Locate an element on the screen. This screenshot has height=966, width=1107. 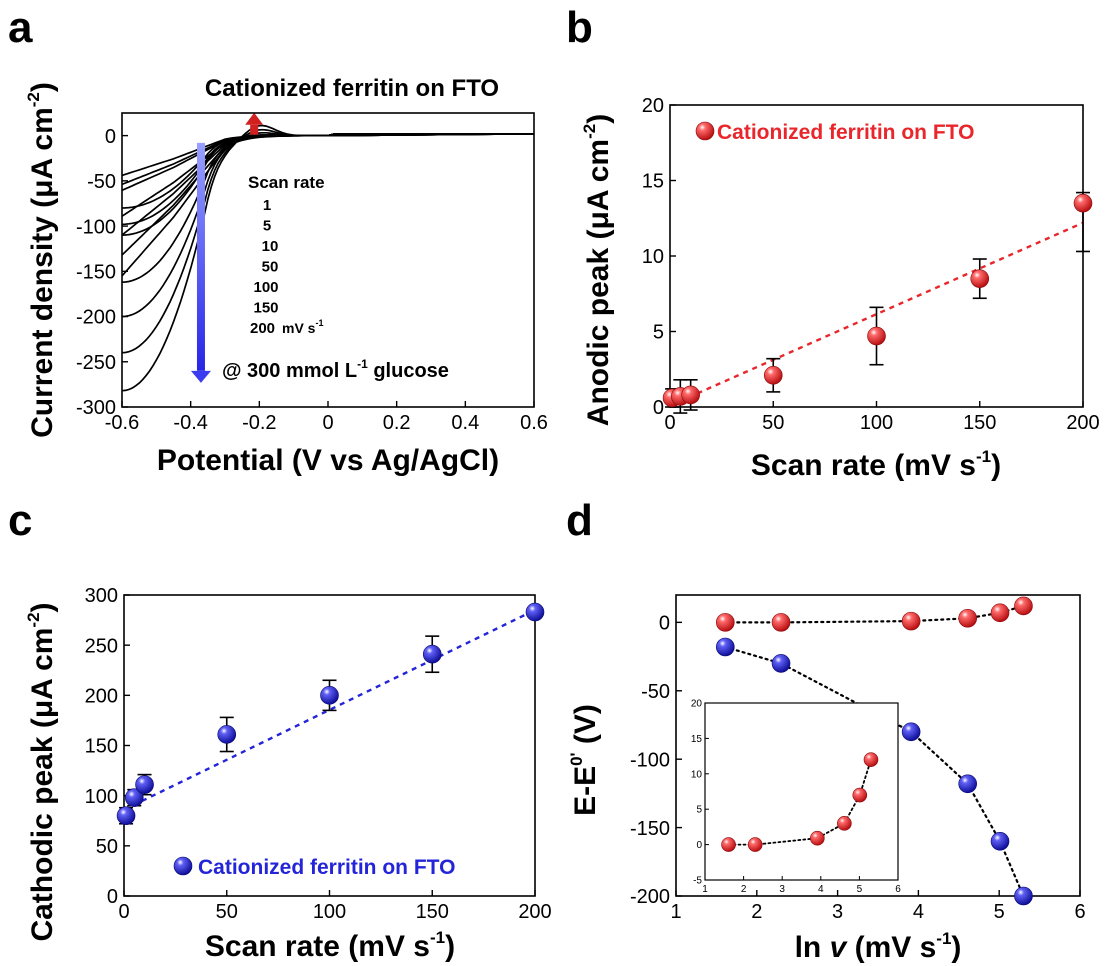
y-axis-b-tick-label: 15 is located at coordinates (653, 182).